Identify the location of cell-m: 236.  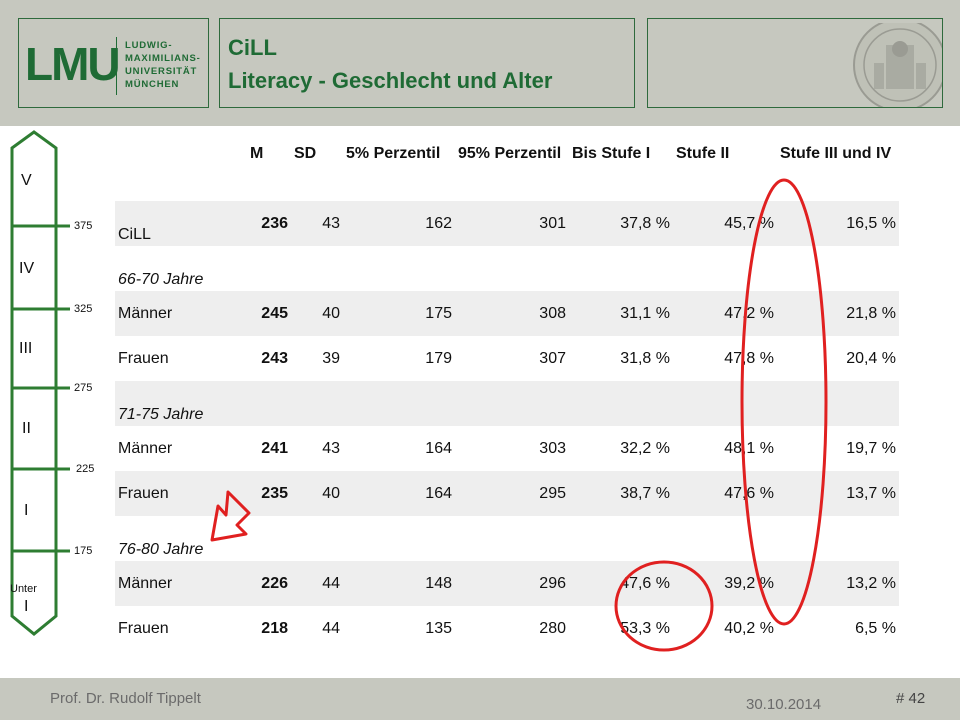
(269, 223).